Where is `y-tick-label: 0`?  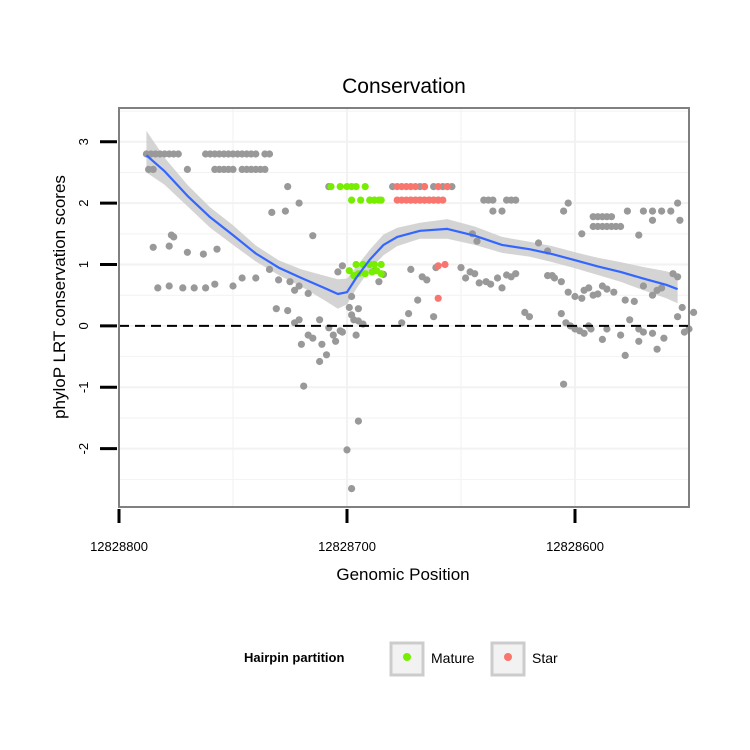 y-tick-label: 0 is located at coordinates (83, 325).